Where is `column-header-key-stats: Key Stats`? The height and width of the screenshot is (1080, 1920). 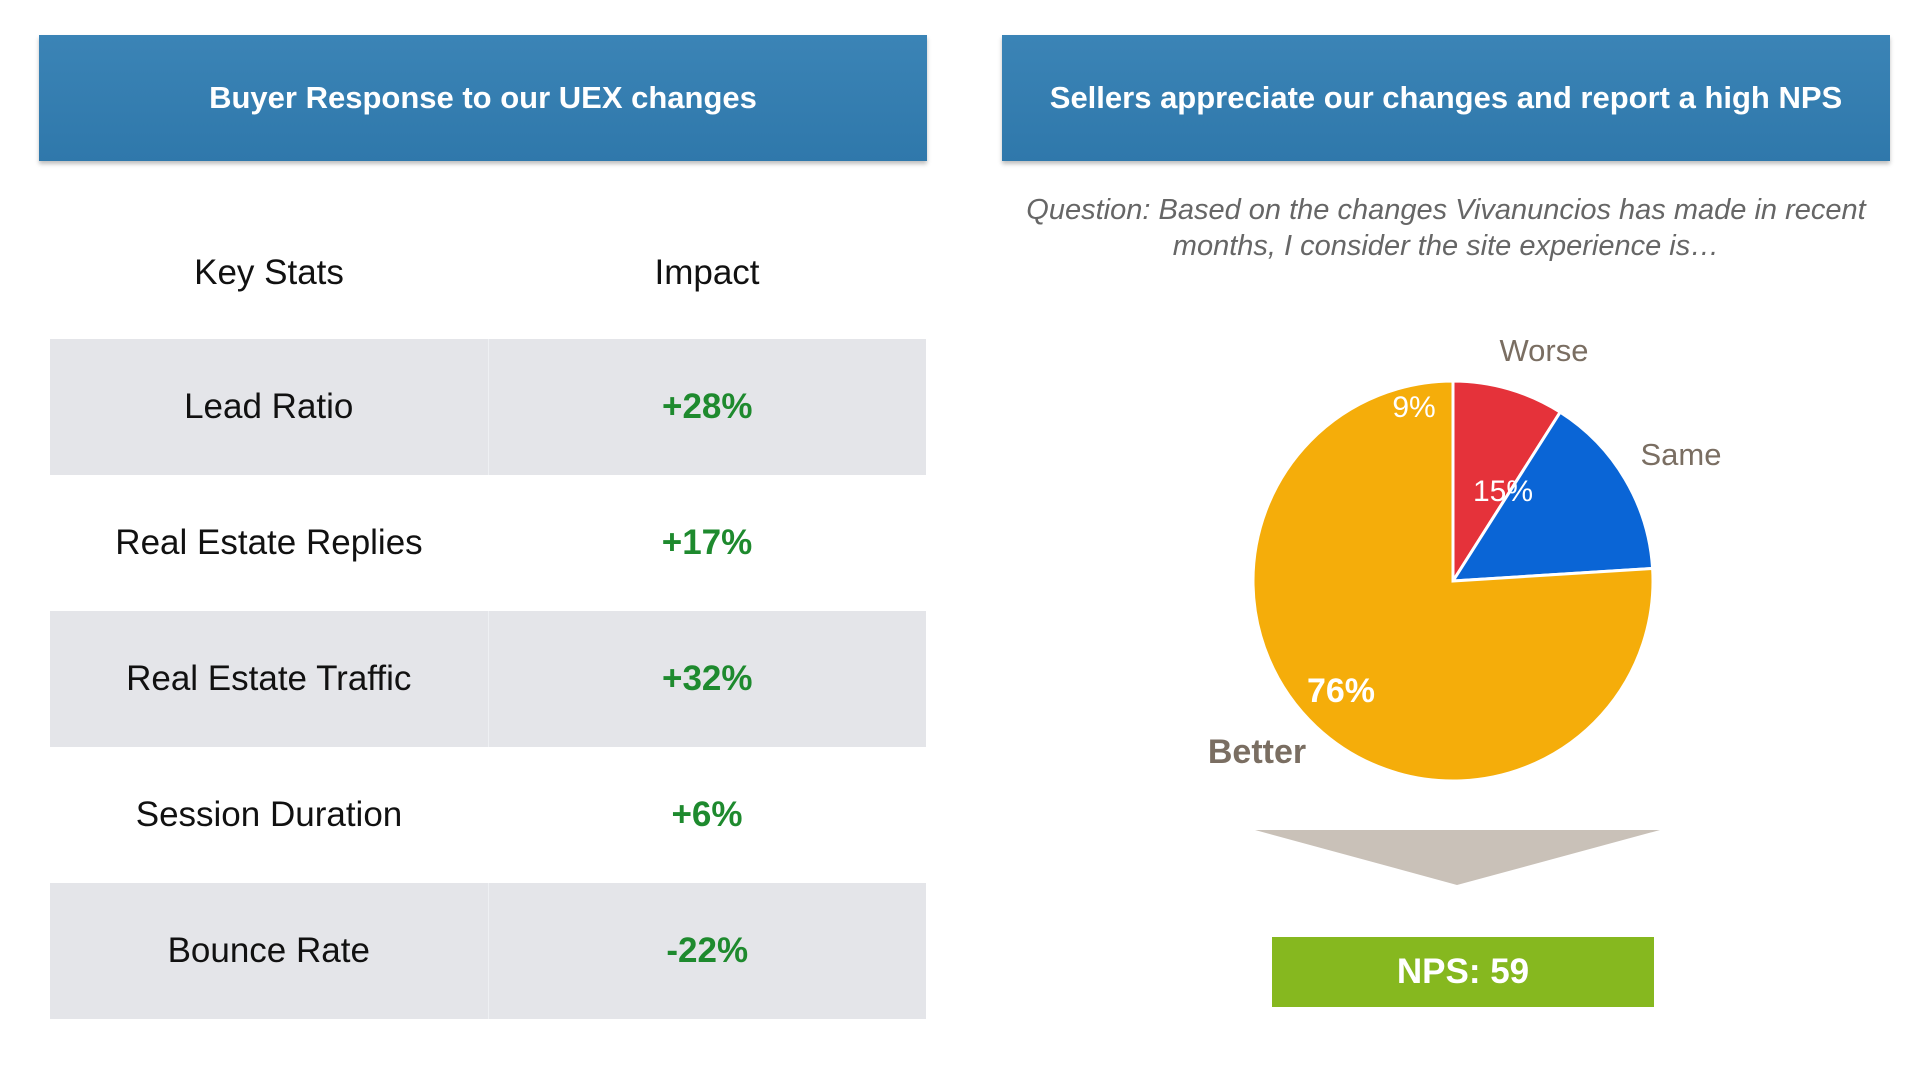 column-header-key-stats: Key Stats is located at coordinates (269, 272).